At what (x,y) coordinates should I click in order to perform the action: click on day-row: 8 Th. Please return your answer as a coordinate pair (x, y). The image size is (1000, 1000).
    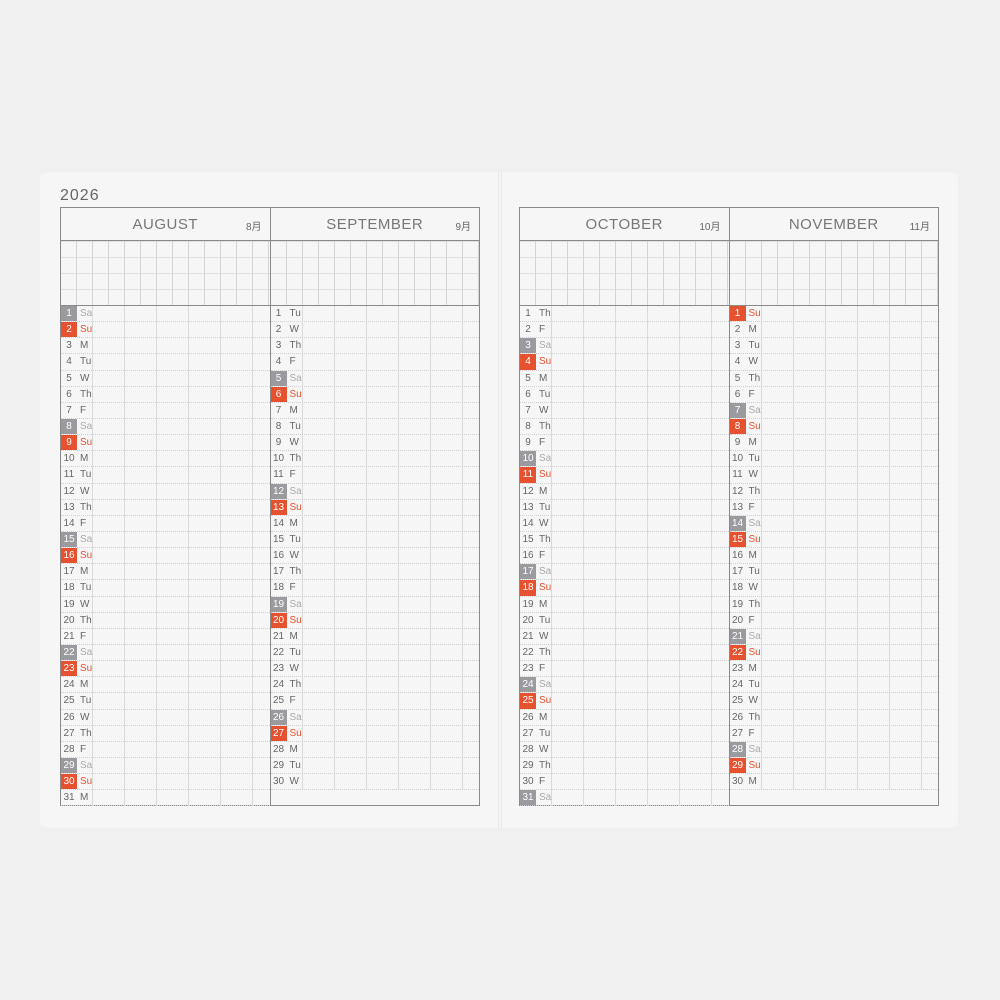
    Looking at the image, I should click on (624, 427).